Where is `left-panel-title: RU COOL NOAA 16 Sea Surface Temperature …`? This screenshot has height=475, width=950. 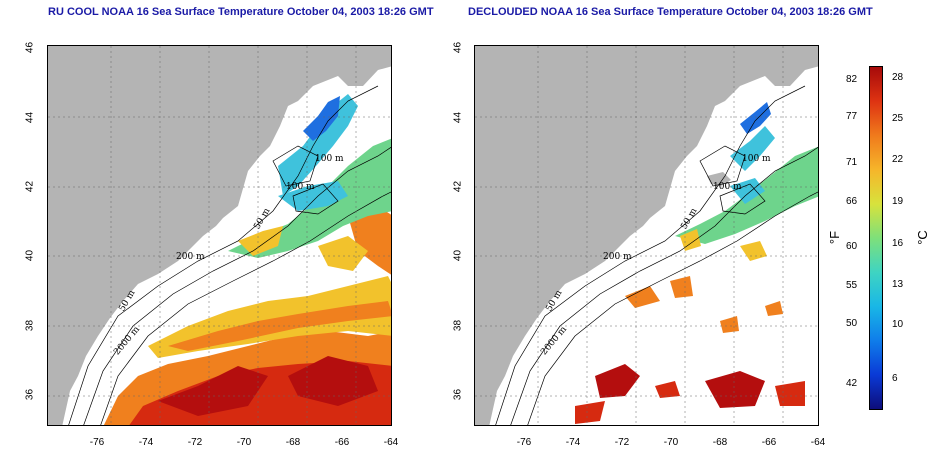 left-panel-title: RU COOL NOAA 16 Sea Surface Temperature … is located at coordinates (241, 12).